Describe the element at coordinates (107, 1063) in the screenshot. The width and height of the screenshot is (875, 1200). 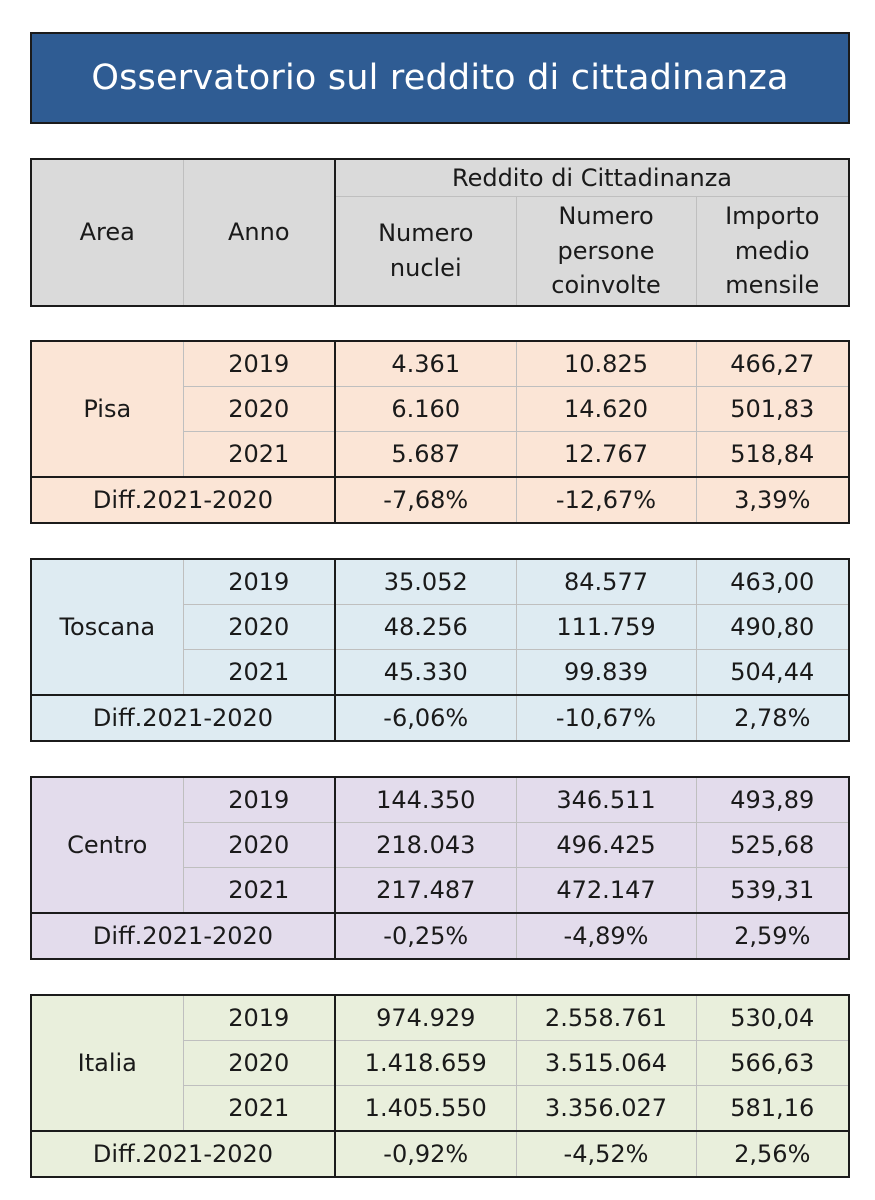
I see `region-name: Italia` at that location.